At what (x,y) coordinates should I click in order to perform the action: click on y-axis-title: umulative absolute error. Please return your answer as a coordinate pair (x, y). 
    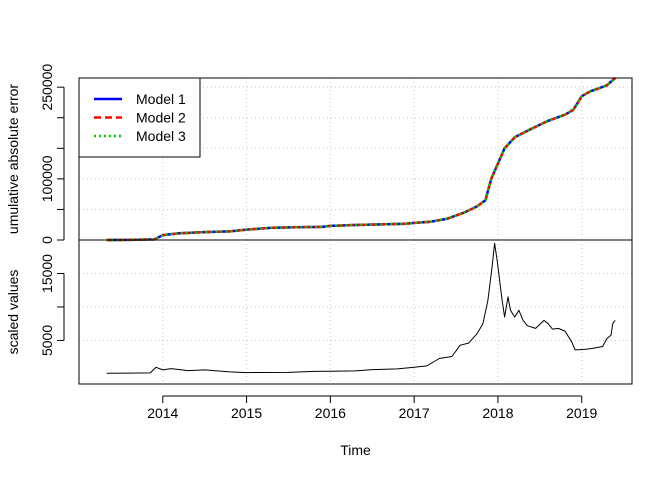
    Looking at the image, I should click on (13, 159).